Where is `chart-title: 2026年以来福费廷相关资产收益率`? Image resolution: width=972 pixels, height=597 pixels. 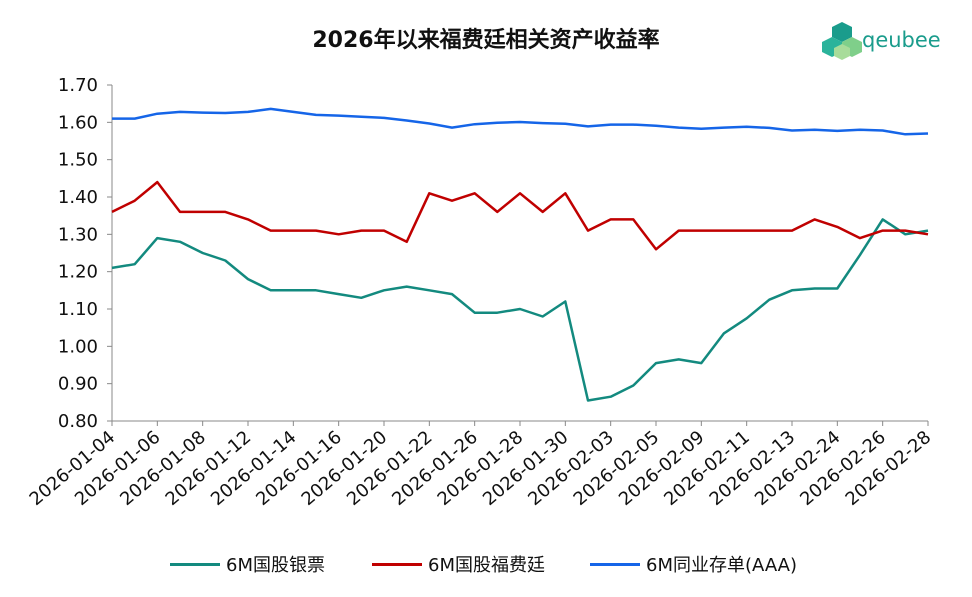
chart-title: 2026年以来福费廷相关资产收益率 is located at coordinates (486, 40).